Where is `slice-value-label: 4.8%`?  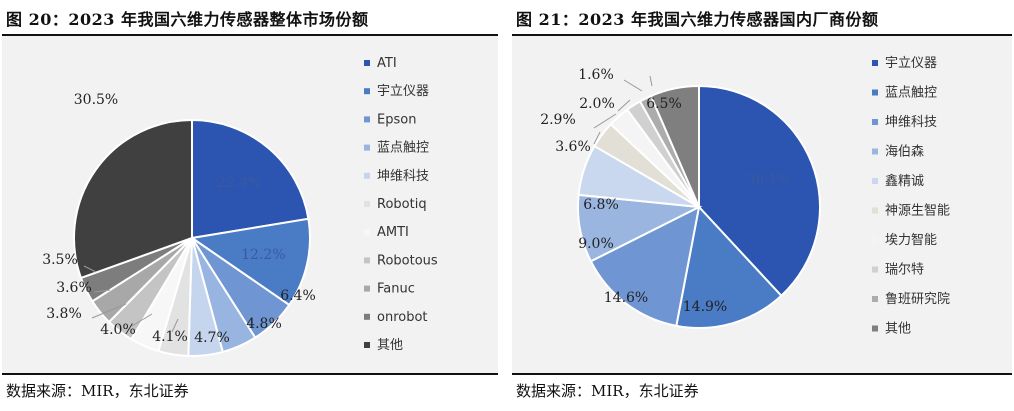 slice-value-label: 4.8% is located at coordinates (264, 324).